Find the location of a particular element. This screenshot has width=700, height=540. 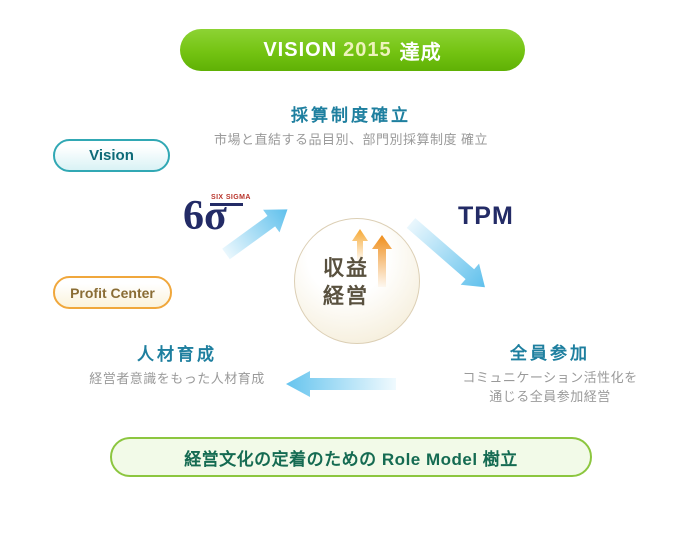

goal-left-subtitle: 経営者意識をもった人材育成 is located at coordinates (177, 378).